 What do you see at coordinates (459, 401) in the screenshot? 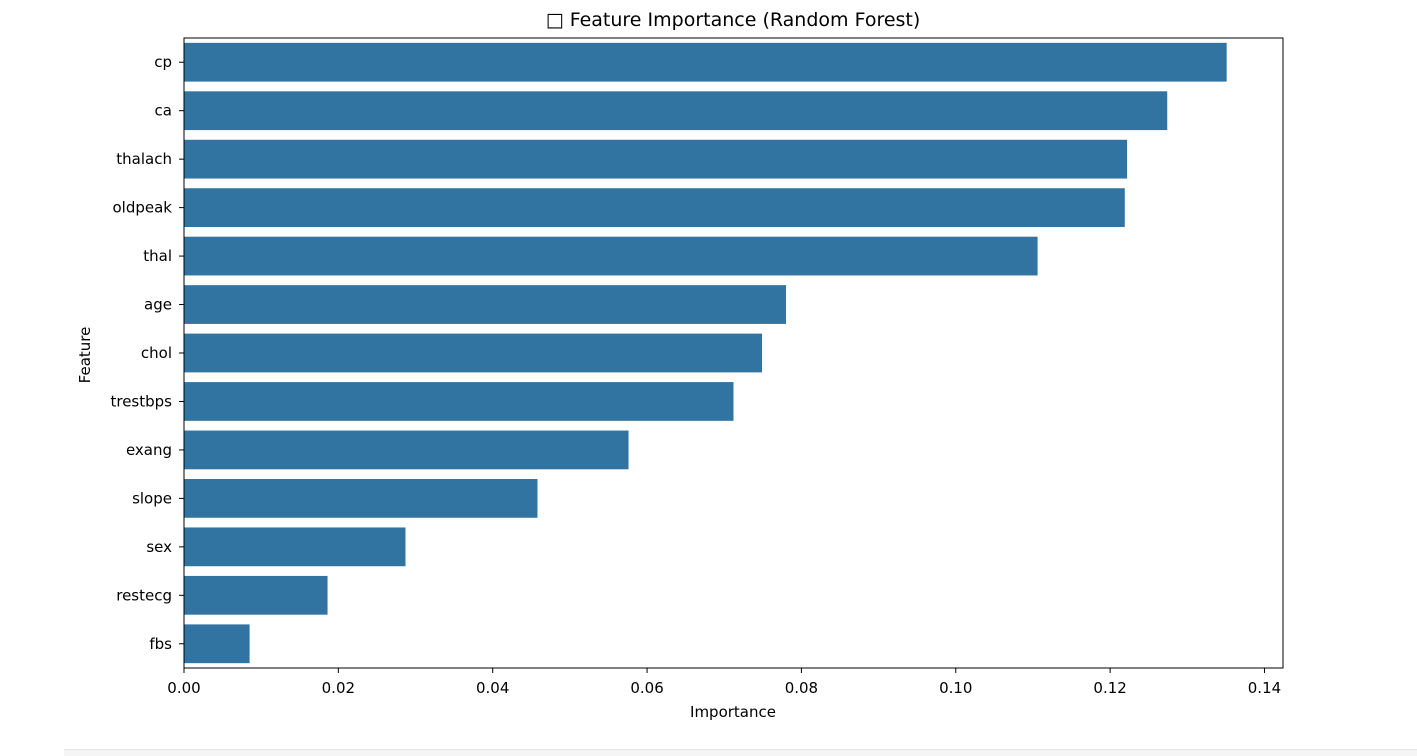
I see `bar-trestbps` at bounding box center [459, 401].